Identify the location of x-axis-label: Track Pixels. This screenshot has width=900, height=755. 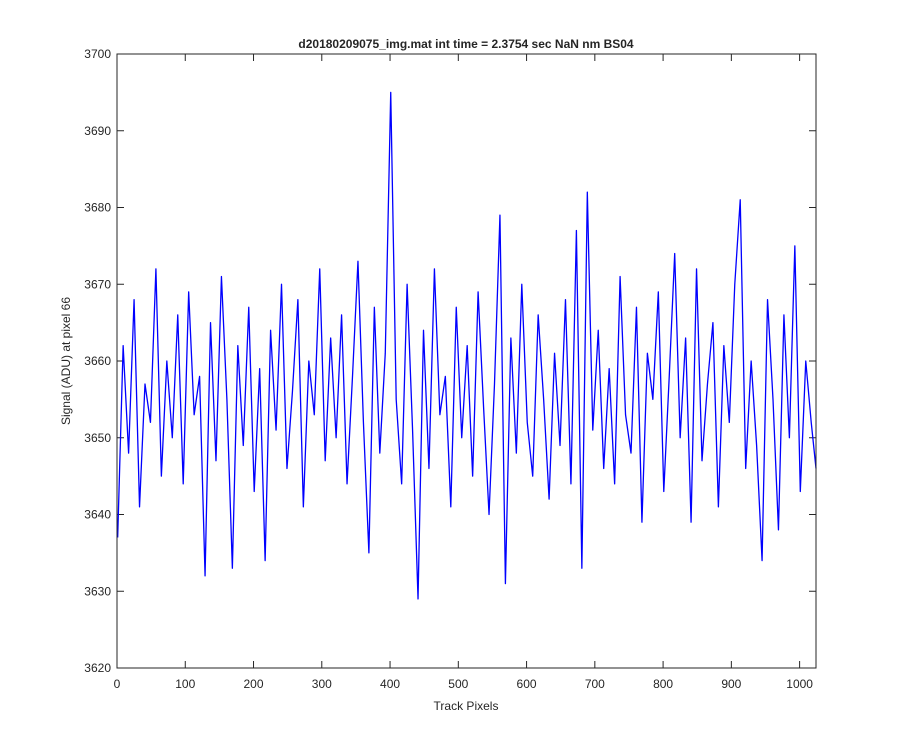
(466, 706).